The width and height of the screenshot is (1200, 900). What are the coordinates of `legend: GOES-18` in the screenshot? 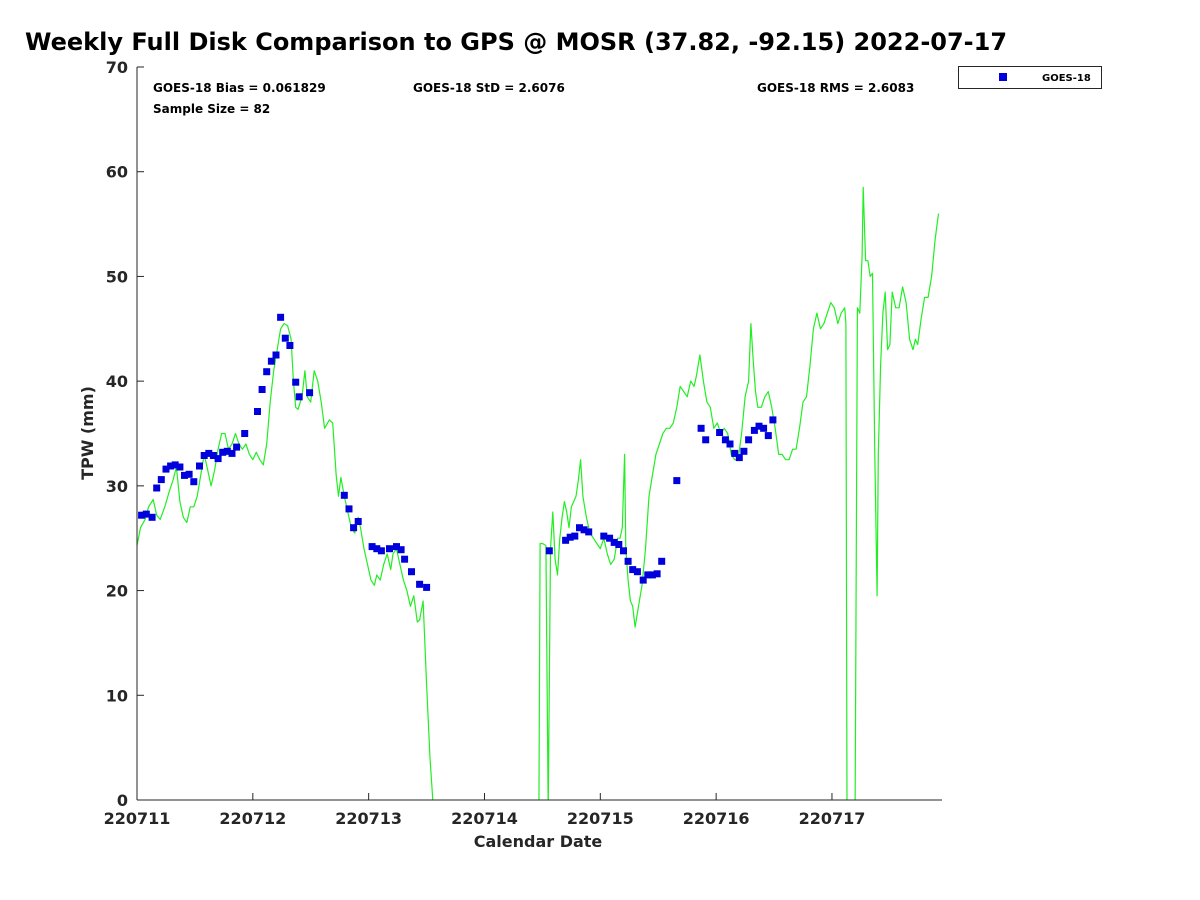 It's located at (1030, 77).